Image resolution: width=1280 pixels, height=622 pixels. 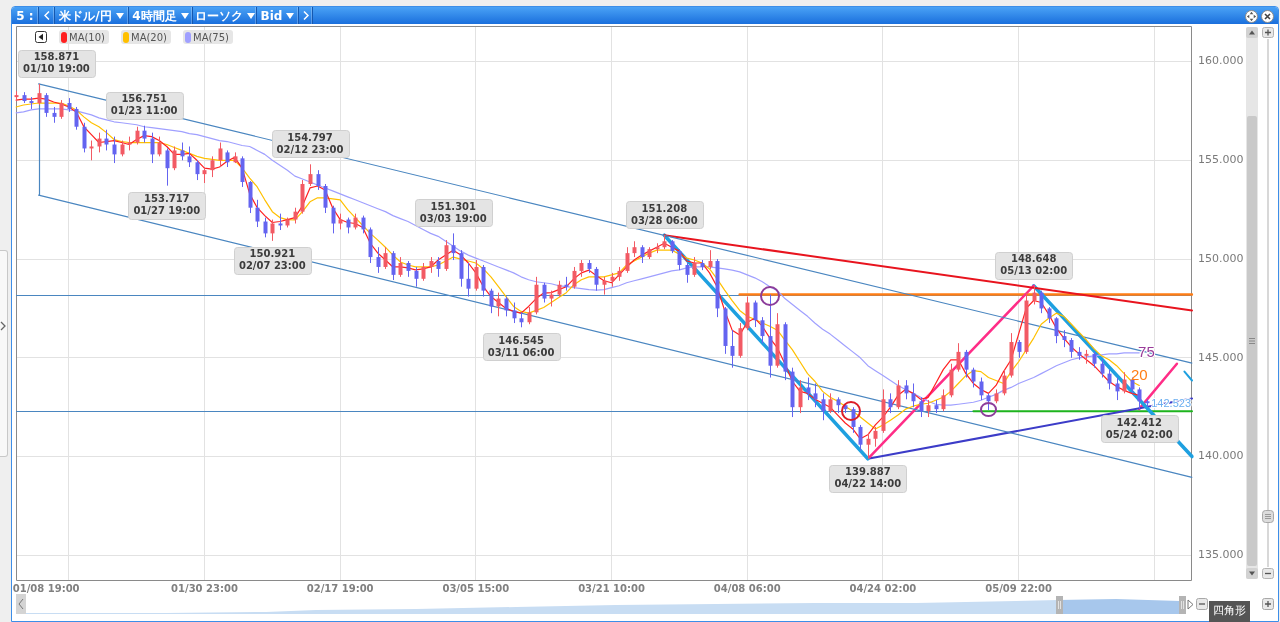 I want to click on annotation: 156.751 01/23 11:00, so click(x=144, y=105).